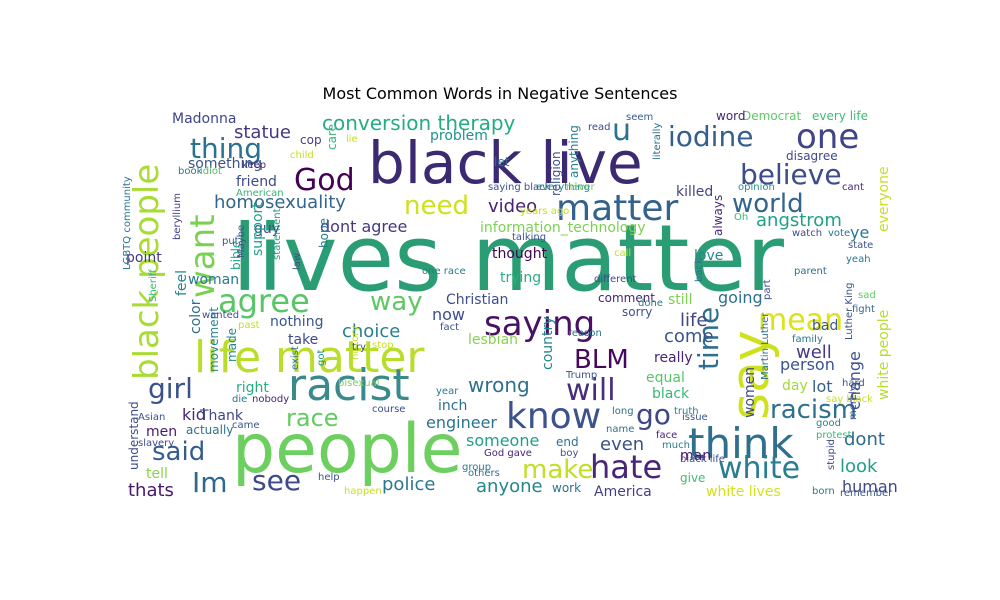  Describe the element at coordinates (666, 435) in the screenshot. I see `word-face: face` at that location.